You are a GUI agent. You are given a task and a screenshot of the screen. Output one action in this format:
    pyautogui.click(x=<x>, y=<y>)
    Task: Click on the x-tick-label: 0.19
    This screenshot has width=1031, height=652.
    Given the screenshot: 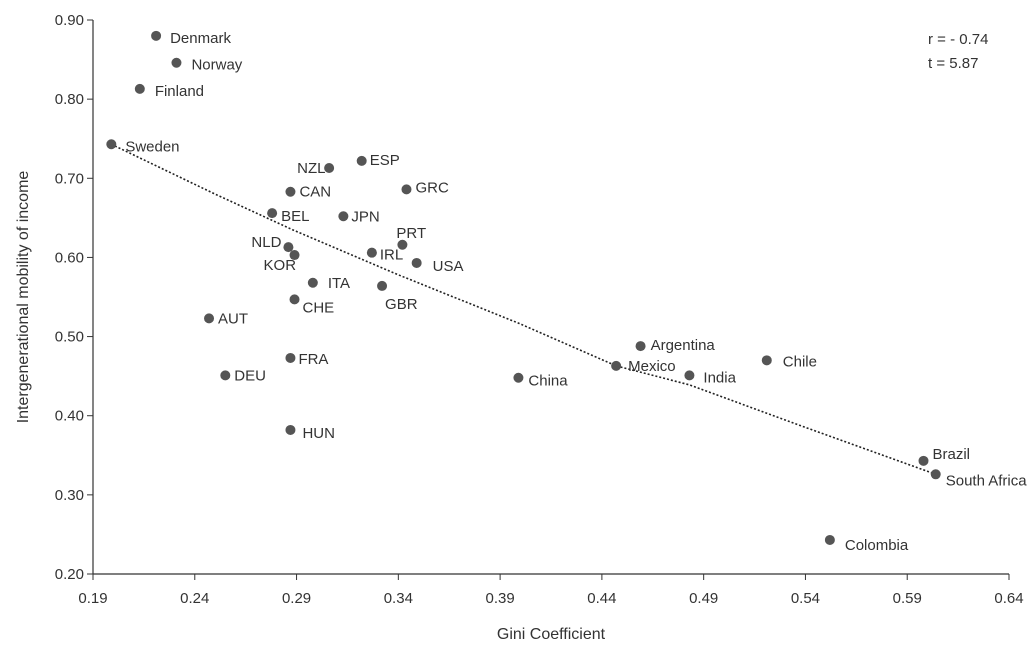 What is the action you would take?
    pyautogui.click(x=92, y=598)
    